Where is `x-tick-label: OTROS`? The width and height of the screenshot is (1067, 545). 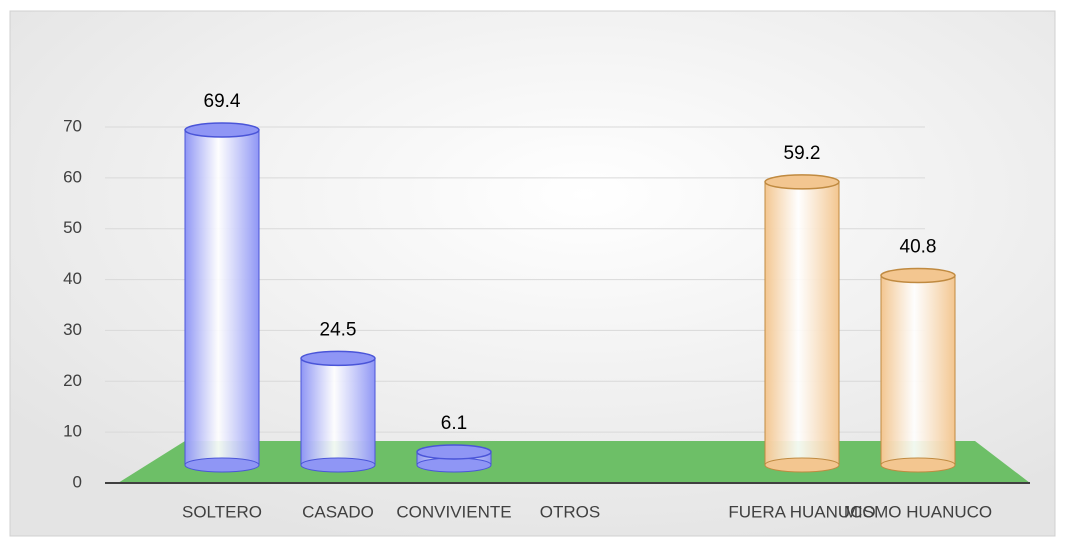
x-tick-label: OTROS is located at coordinates (570, 511).